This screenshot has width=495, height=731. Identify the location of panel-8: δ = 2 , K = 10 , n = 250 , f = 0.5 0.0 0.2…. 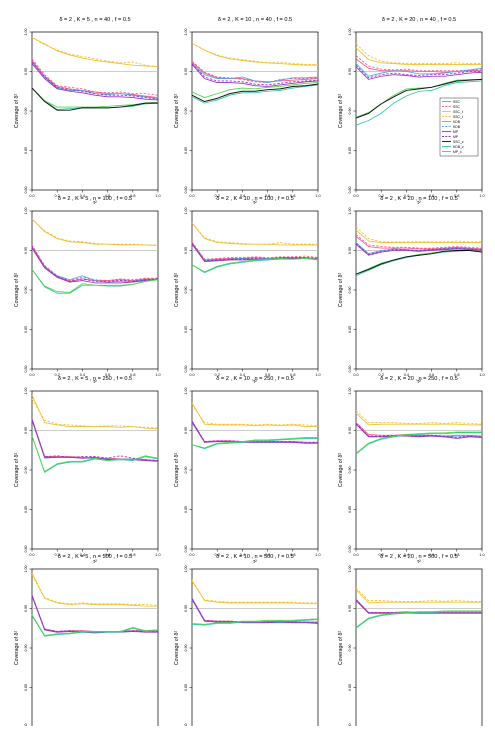
(247, 470).